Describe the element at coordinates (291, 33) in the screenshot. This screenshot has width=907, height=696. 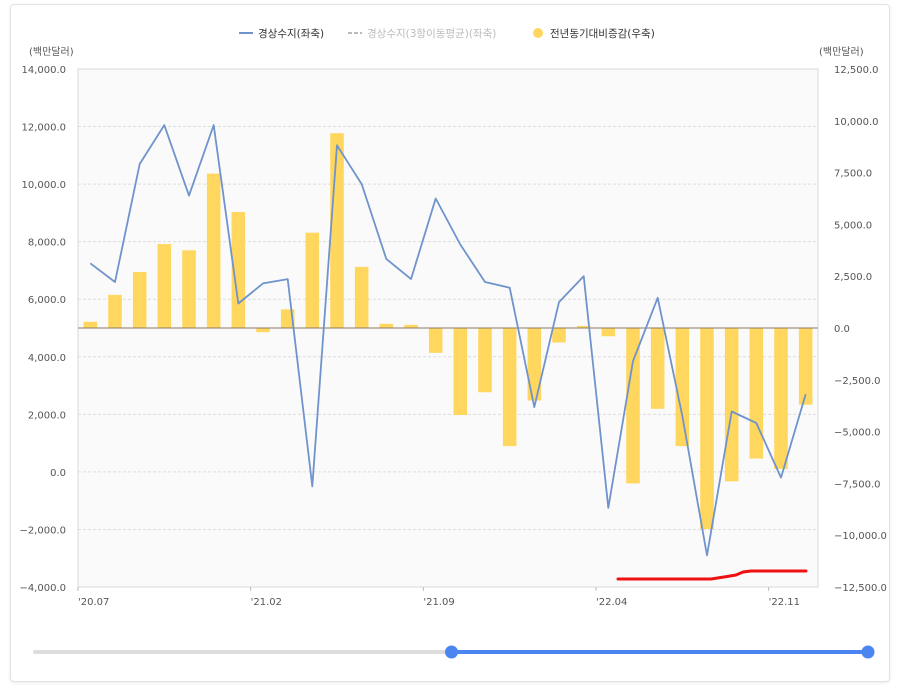
I see `legend-item-label: 경상수지(좌축)` at that location.